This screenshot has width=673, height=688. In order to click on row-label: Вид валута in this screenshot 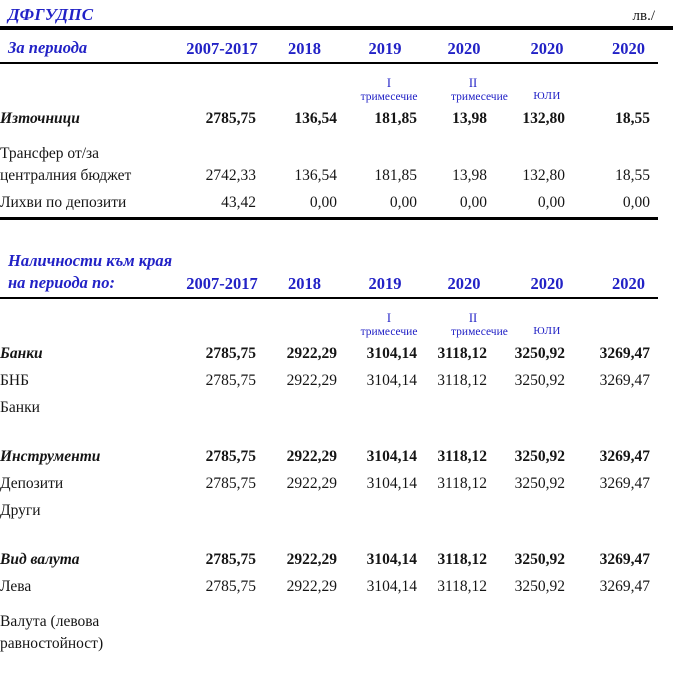, I will do `click(40, 559)`.